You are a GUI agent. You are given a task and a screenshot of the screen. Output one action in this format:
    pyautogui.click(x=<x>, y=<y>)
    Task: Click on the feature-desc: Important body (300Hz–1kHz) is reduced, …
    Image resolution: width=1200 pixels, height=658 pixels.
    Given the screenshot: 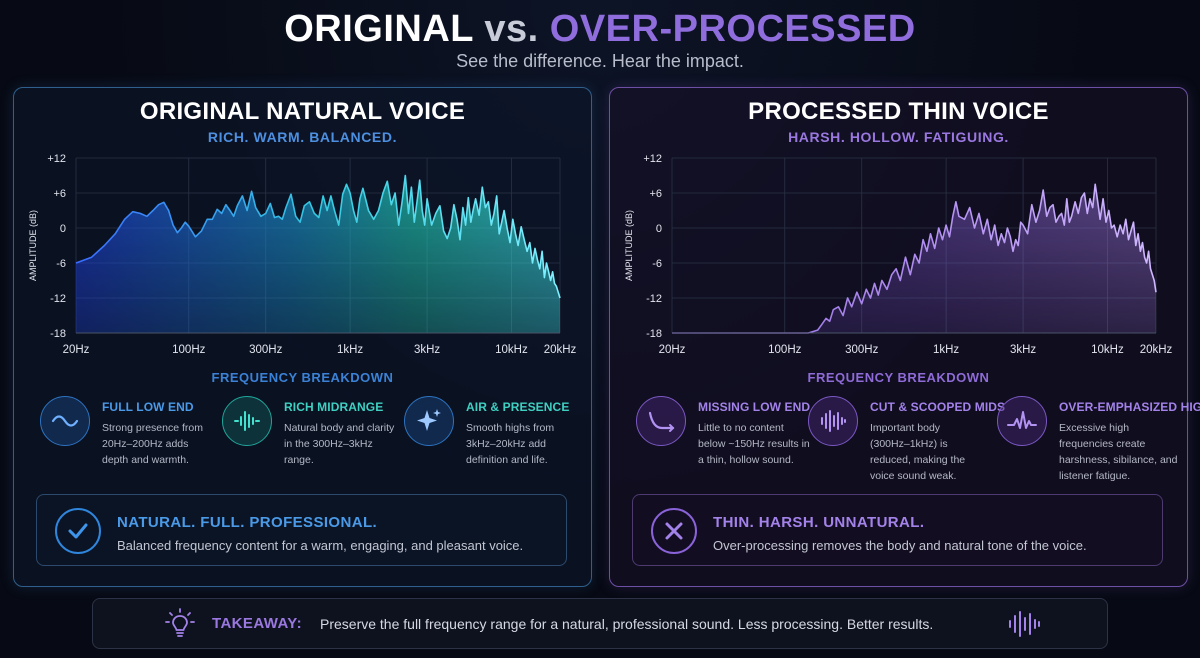 What is the action you would take?
    pyautogui.click(x=918, y=452)
    